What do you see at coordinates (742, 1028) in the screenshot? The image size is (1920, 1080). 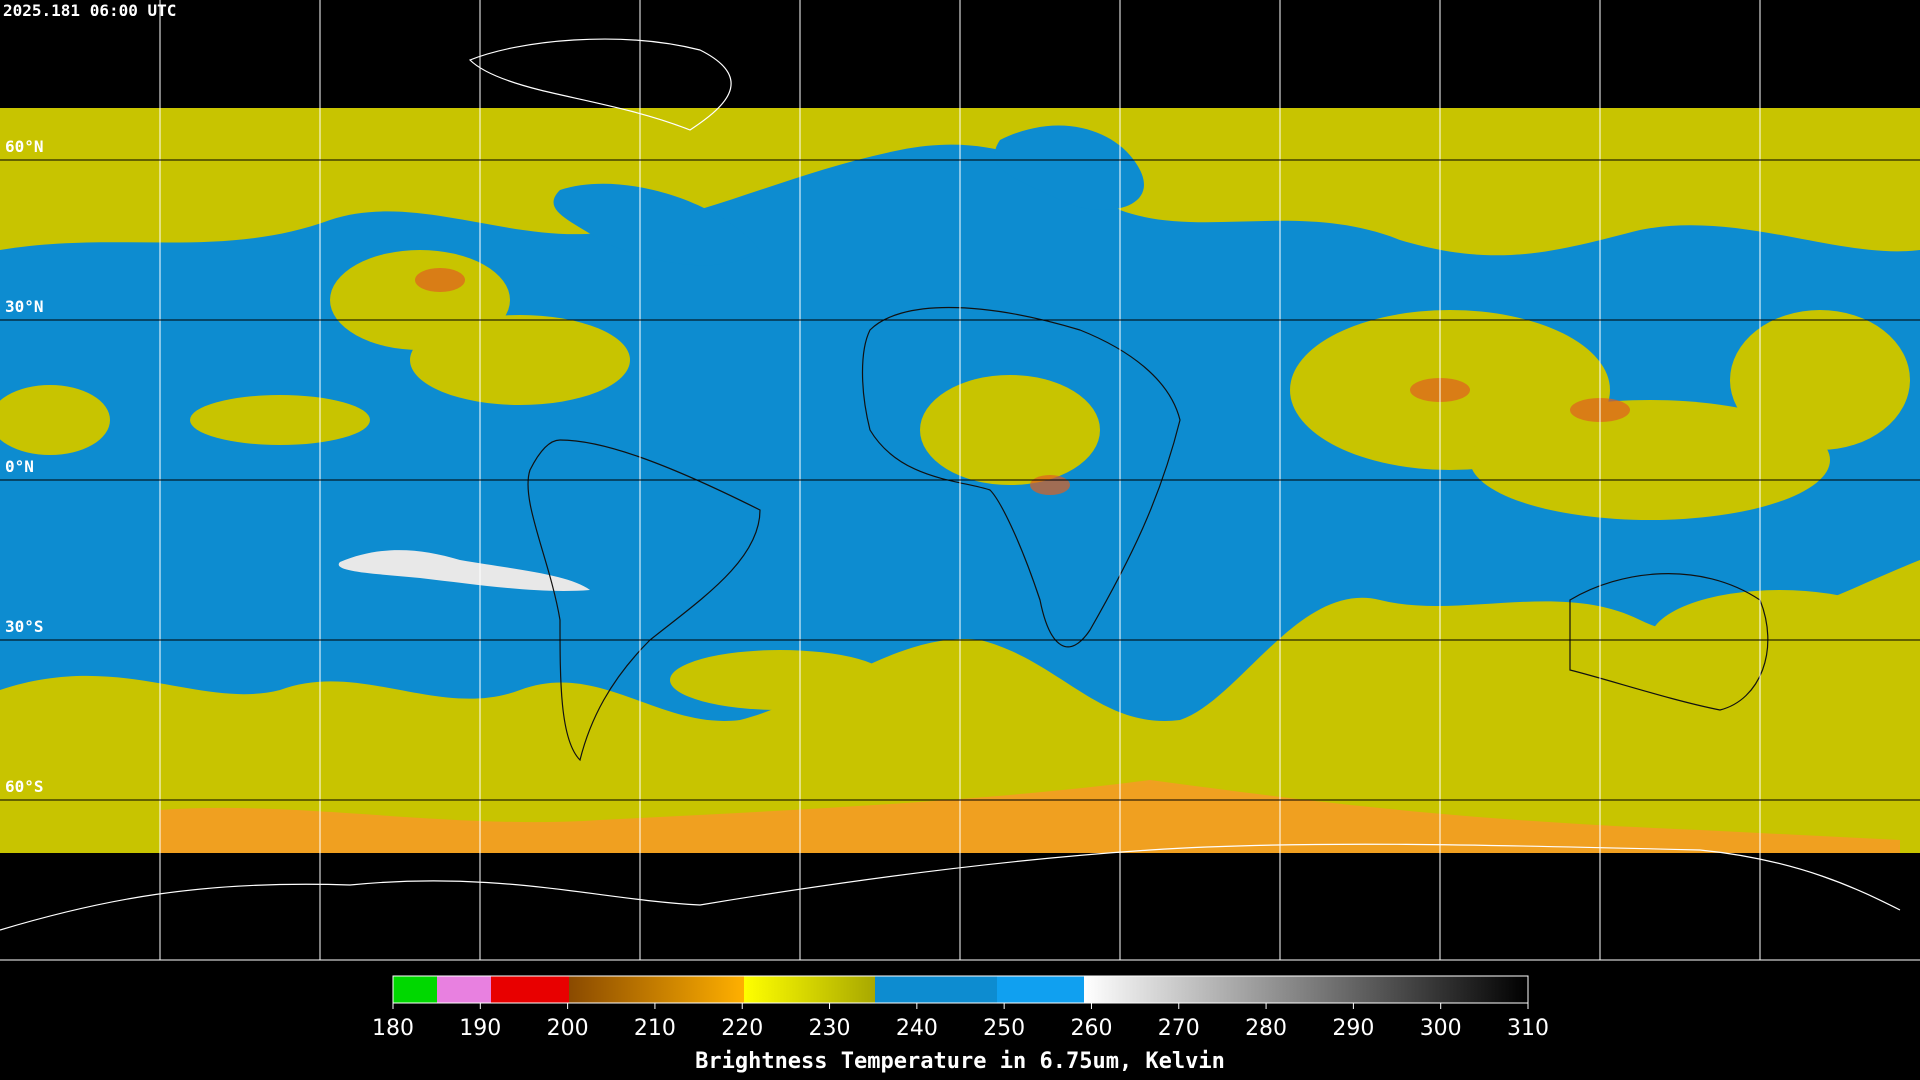 I see `colorbar-tick-label: 220` at bounding box center [742, 1028].